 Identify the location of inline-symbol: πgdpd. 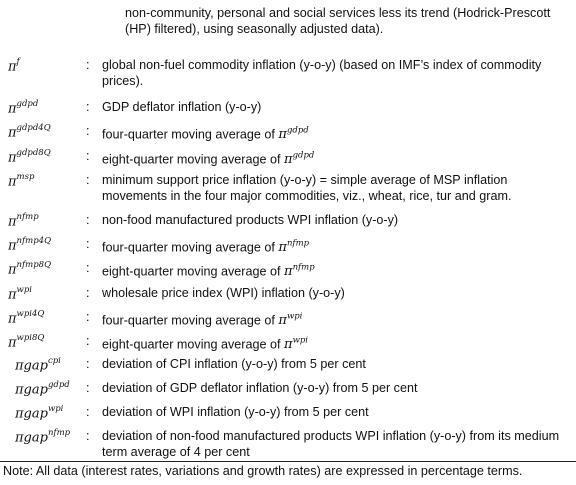
(293, 134).